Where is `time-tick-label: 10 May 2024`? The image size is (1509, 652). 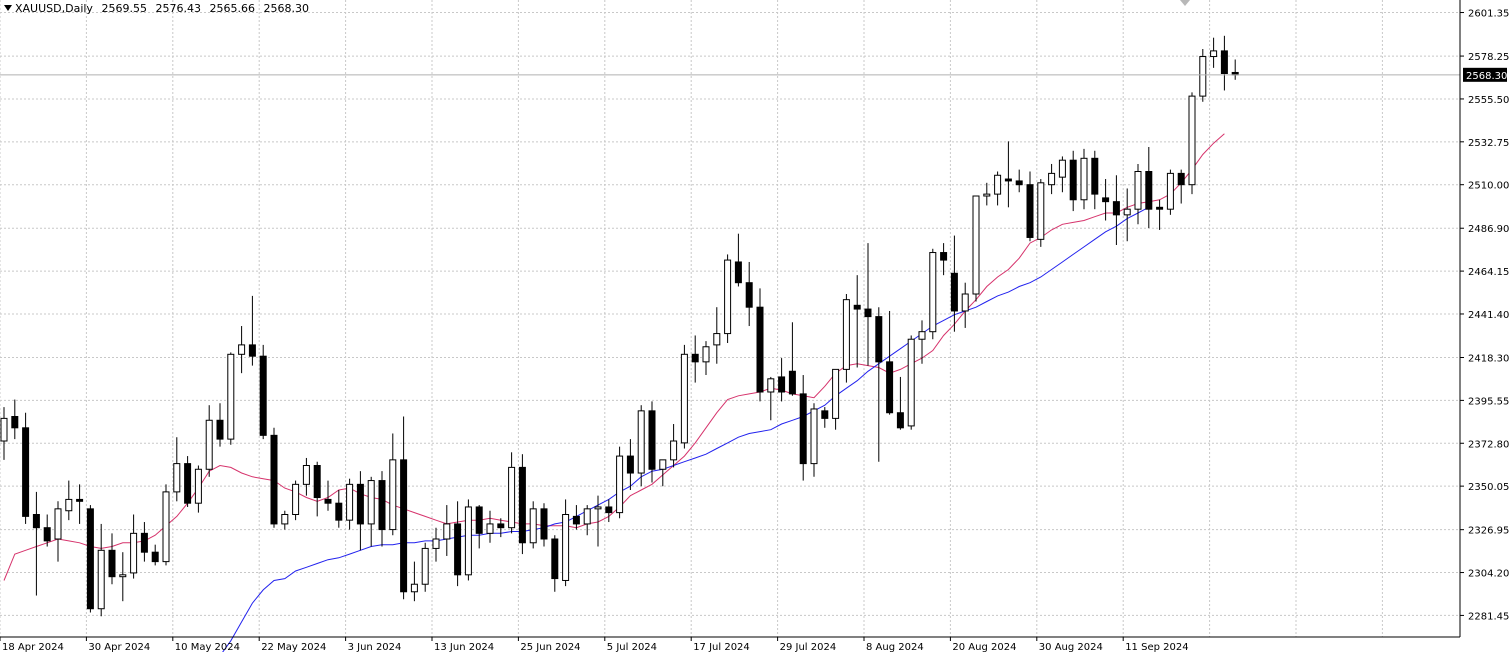
time-tick-label: 10 May 2024 is located at coordinates (207, 647).